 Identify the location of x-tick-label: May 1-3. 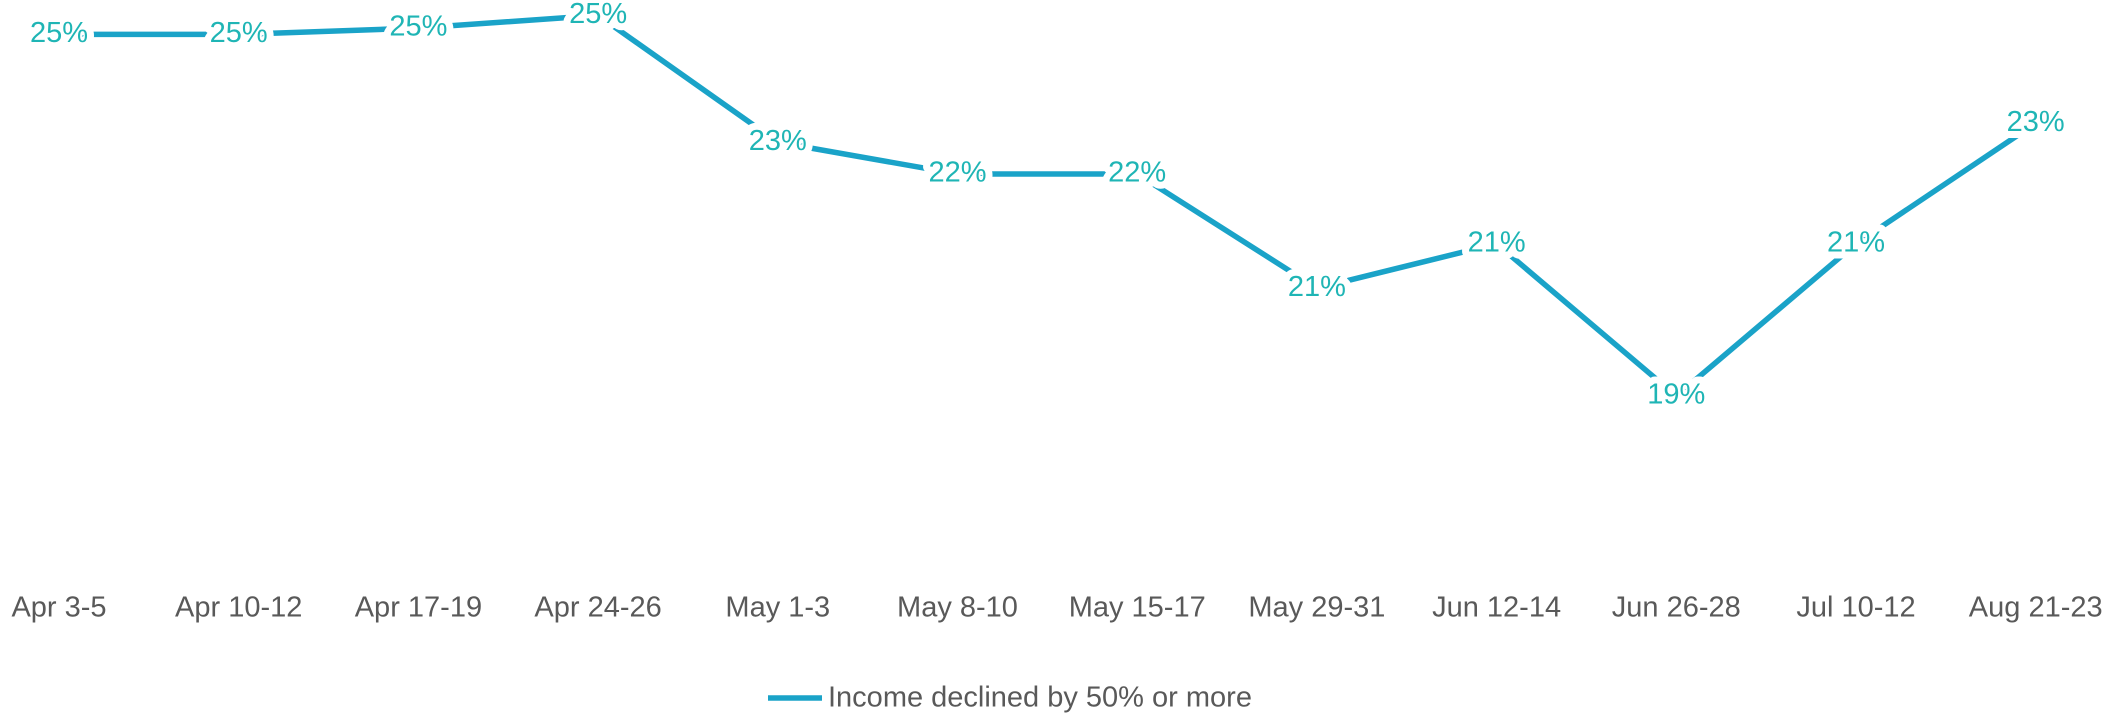
(777, 608).